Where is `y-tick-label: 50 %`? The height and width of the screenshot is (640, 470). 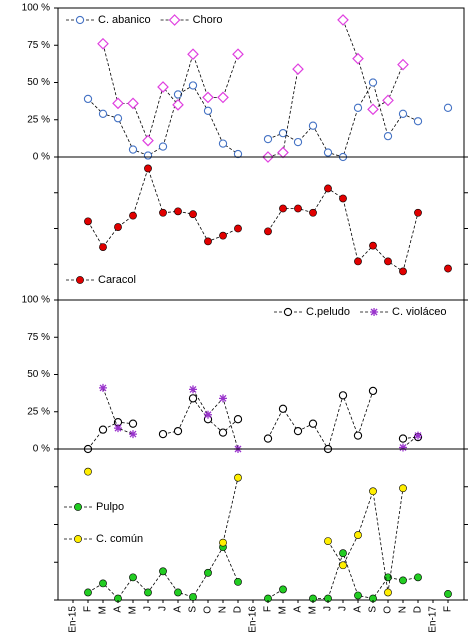 y-tick-label: 50 % is located at coordinates (38, 82).